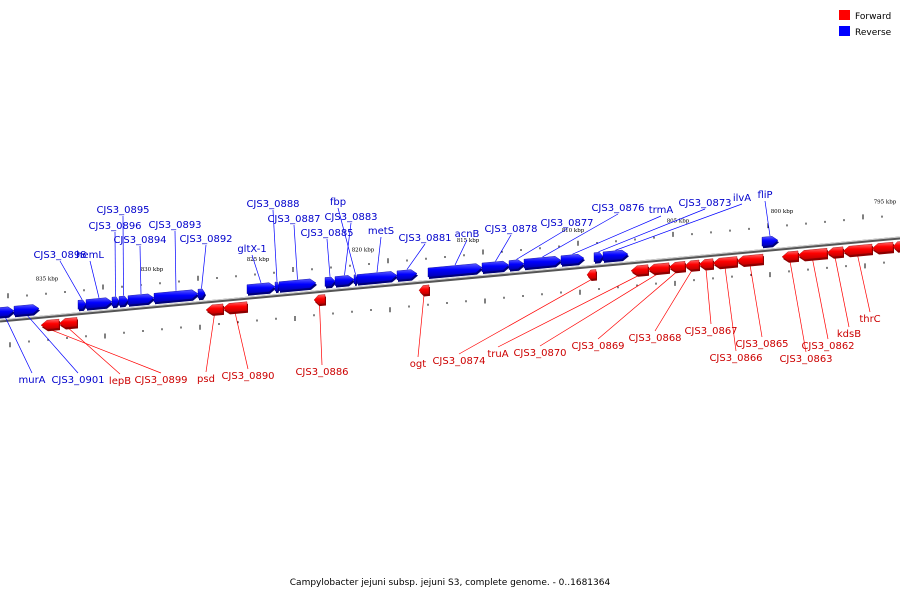  What do you see at coordinates (704, 203) in the screenshot?
I see `gene-label-cjs3-0873: CJS3_0873` at bounding box center [704, 203].